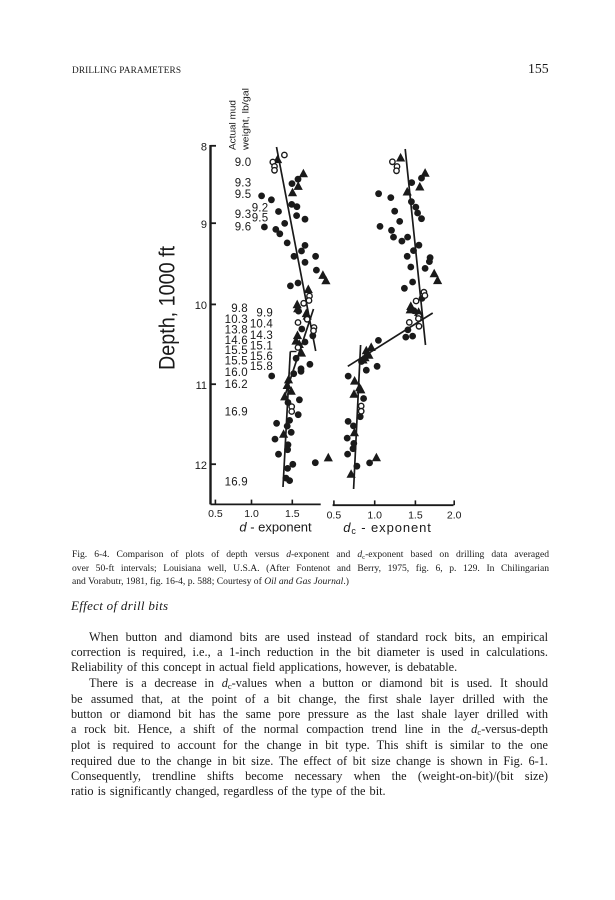 The width and height of the screenshot is (615, 900). Describe the element at coordinates (246, 119) in the screenshot. I see `svg-text: weight, lb/gal` at that location.